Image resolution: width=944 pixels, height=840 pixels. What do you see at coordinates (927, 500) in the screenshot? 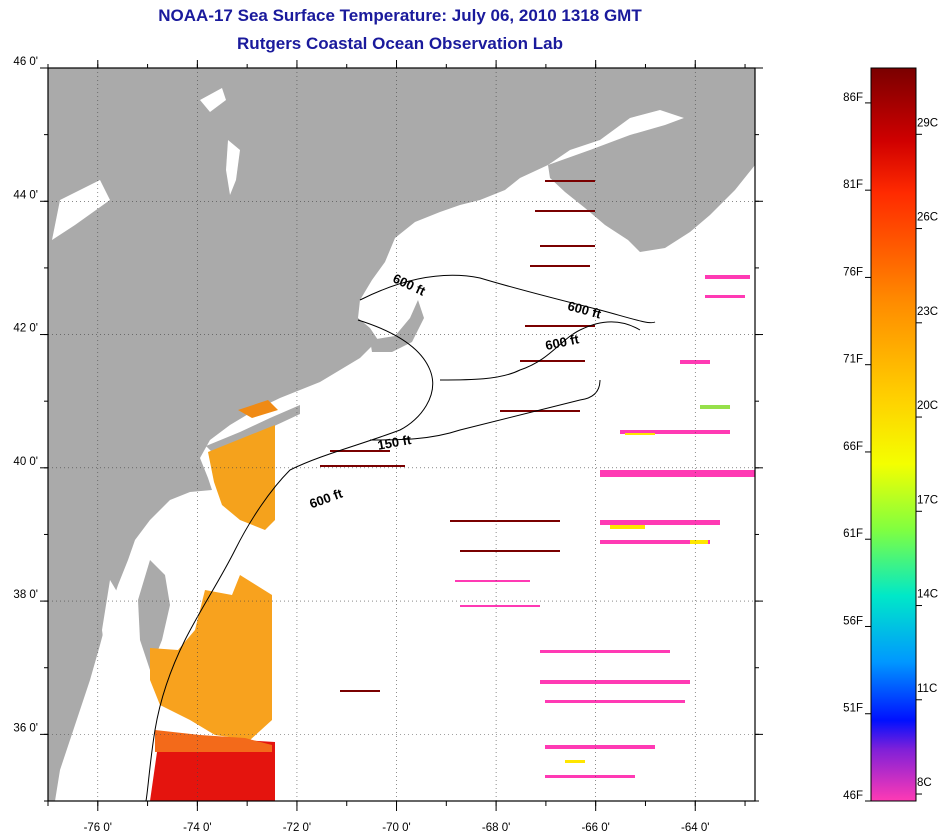
I see `colorbar-c-label: 17C` at bounding box center [927, 500].